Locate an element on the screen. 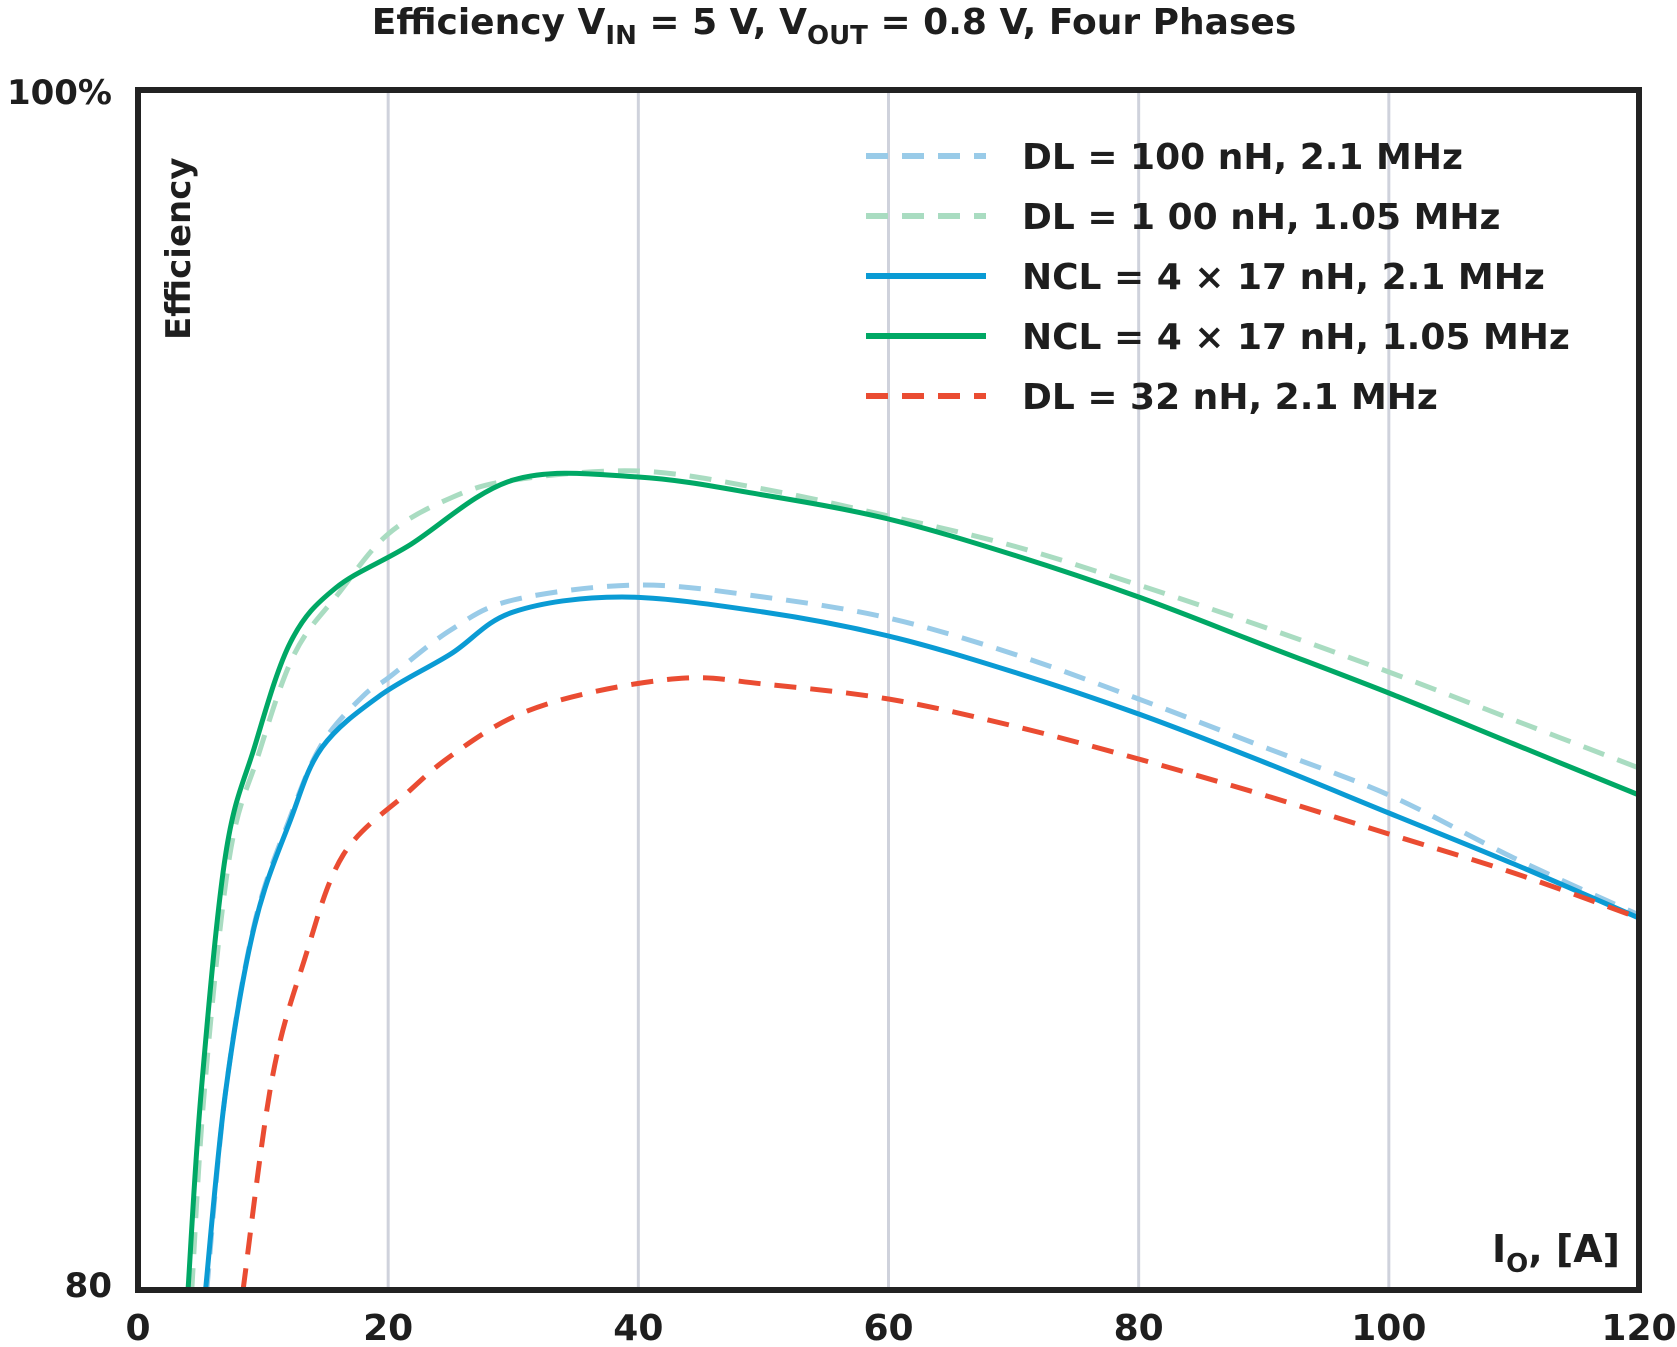  x-tick-label: 0 is located at coordinates (137, 1327).